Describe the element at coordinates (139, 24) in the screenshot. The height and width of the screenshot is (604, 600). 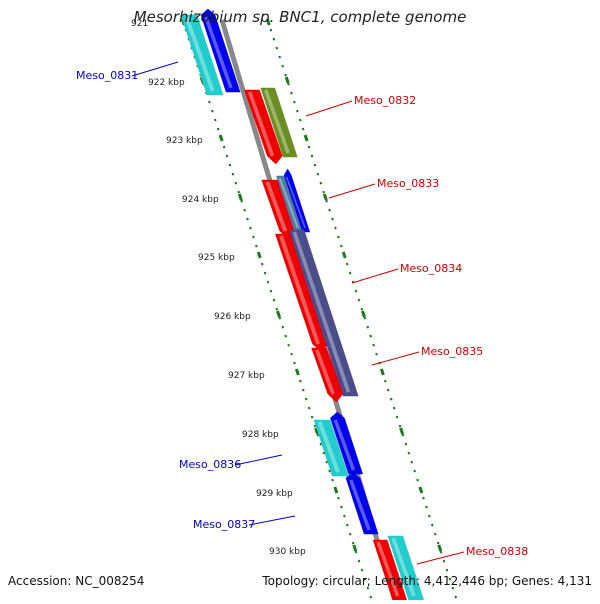
I see `scale-label: 921` at that location.